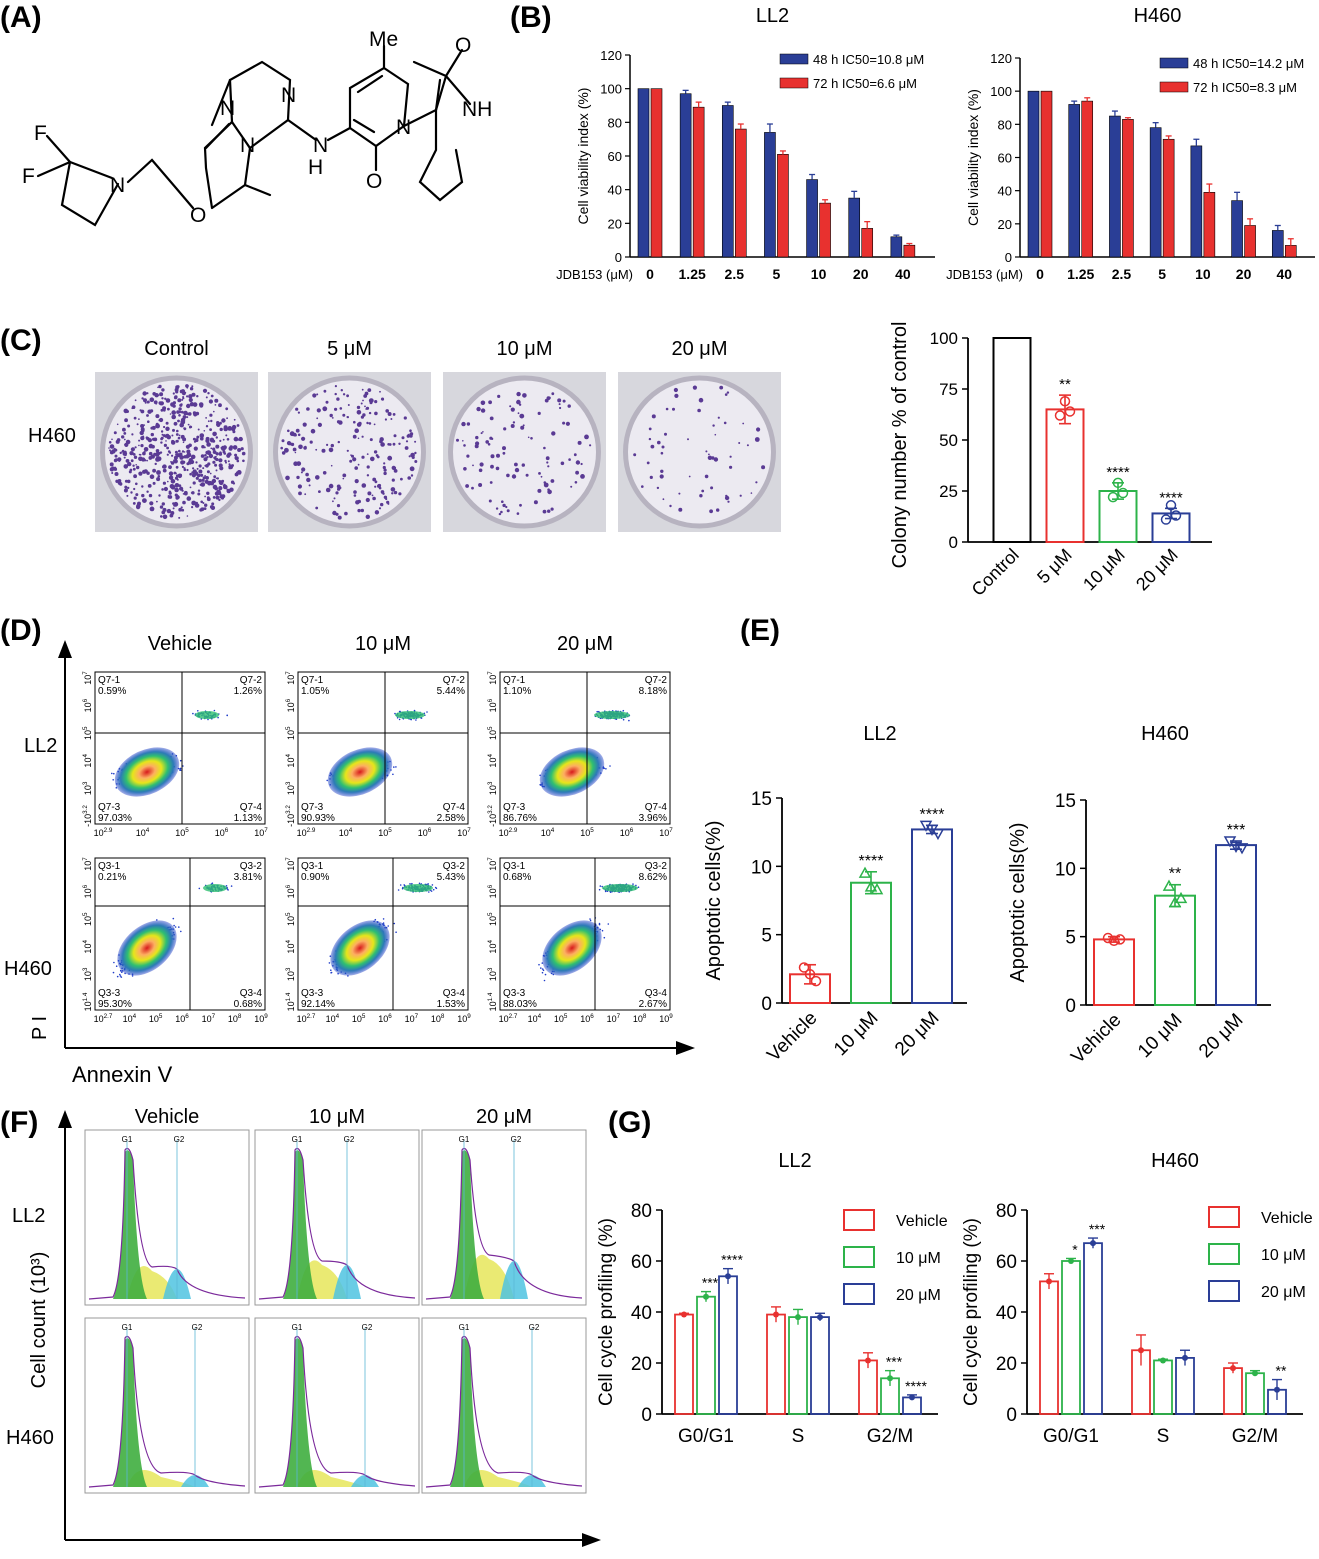 Image resolution: width=1319 pixels, height=1559 pixels. Describe the element at coordinates (312, 993) in the screenshot. I see `quadrant-name: Q3-3` at that location.